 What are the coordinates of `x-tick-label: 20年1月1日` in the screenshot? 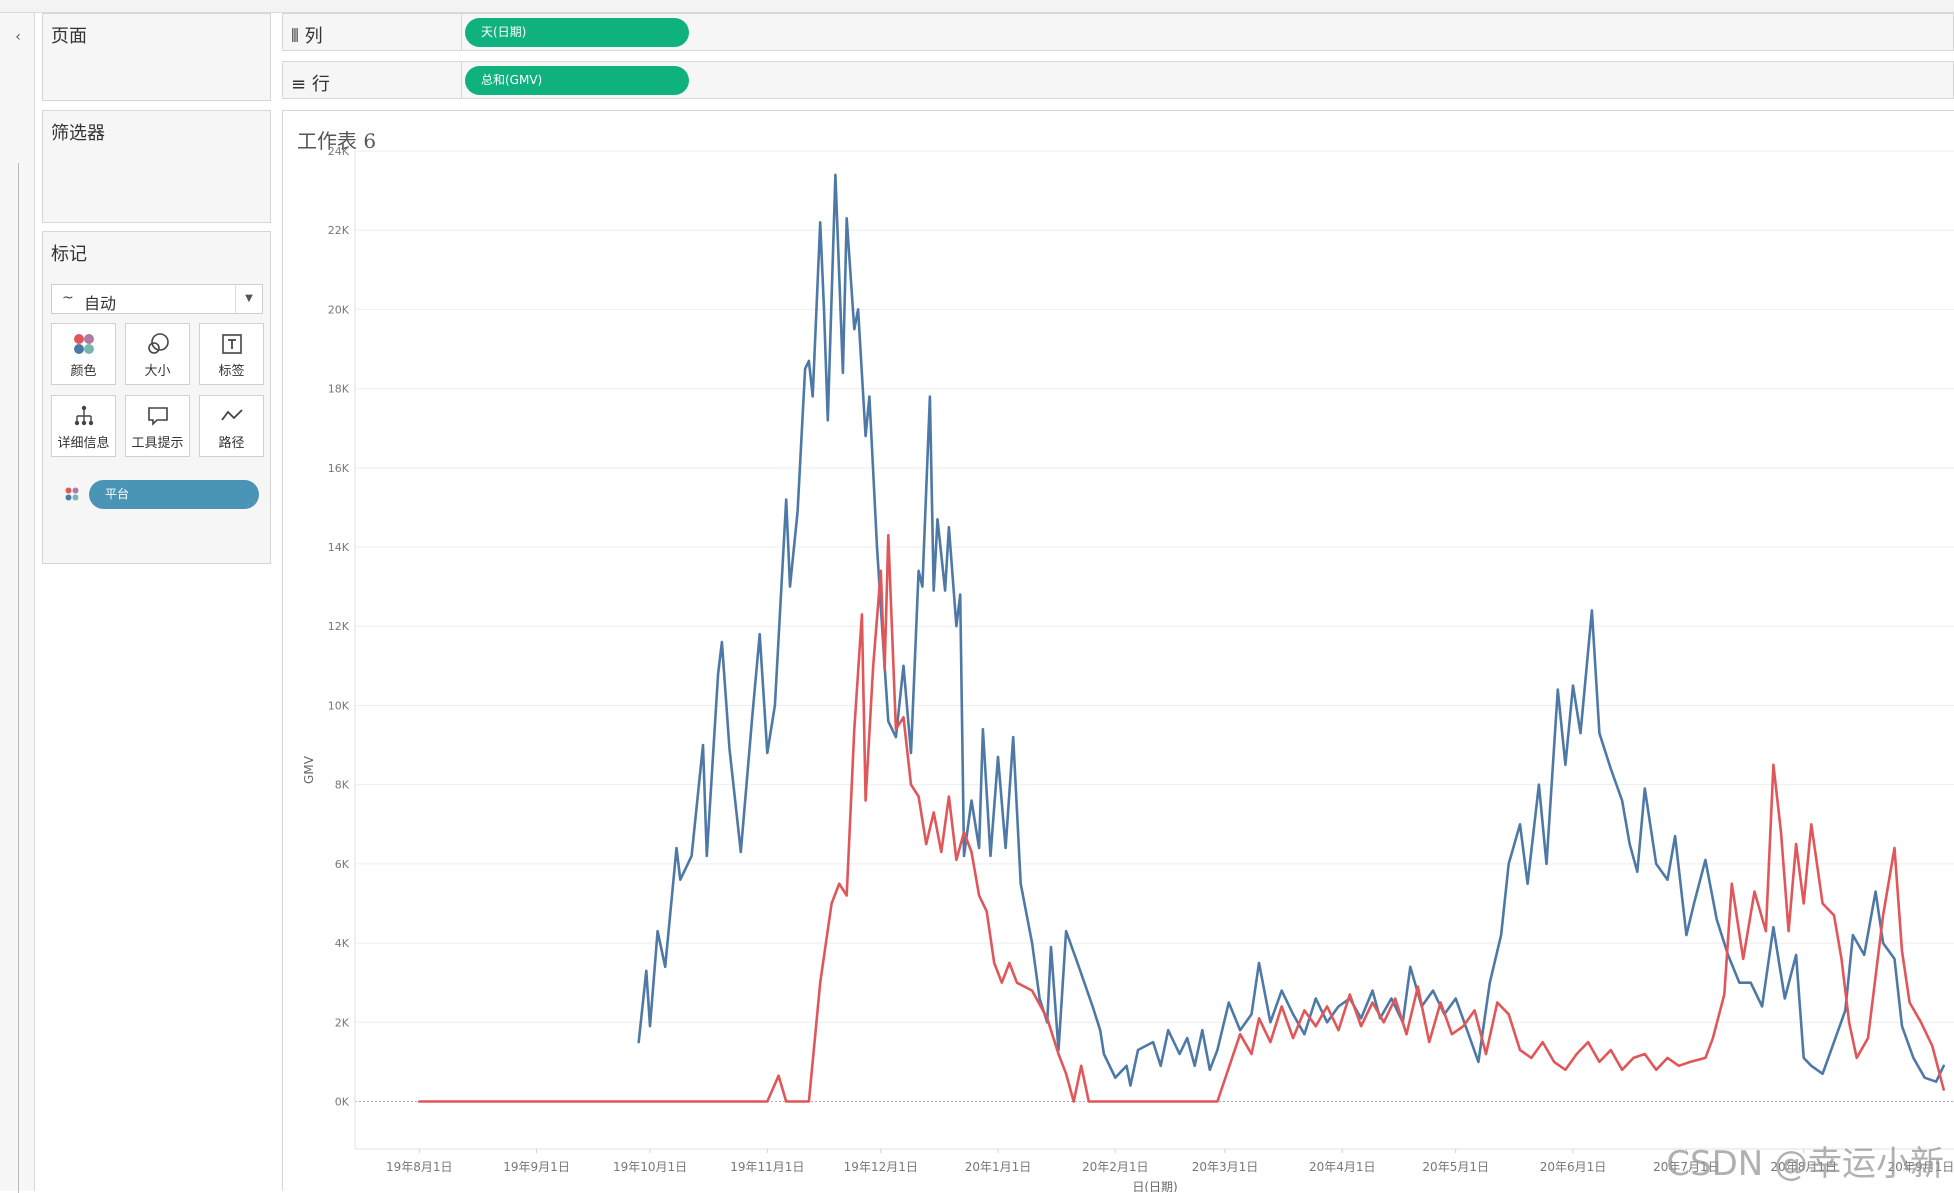 It's located at (998, 1167).